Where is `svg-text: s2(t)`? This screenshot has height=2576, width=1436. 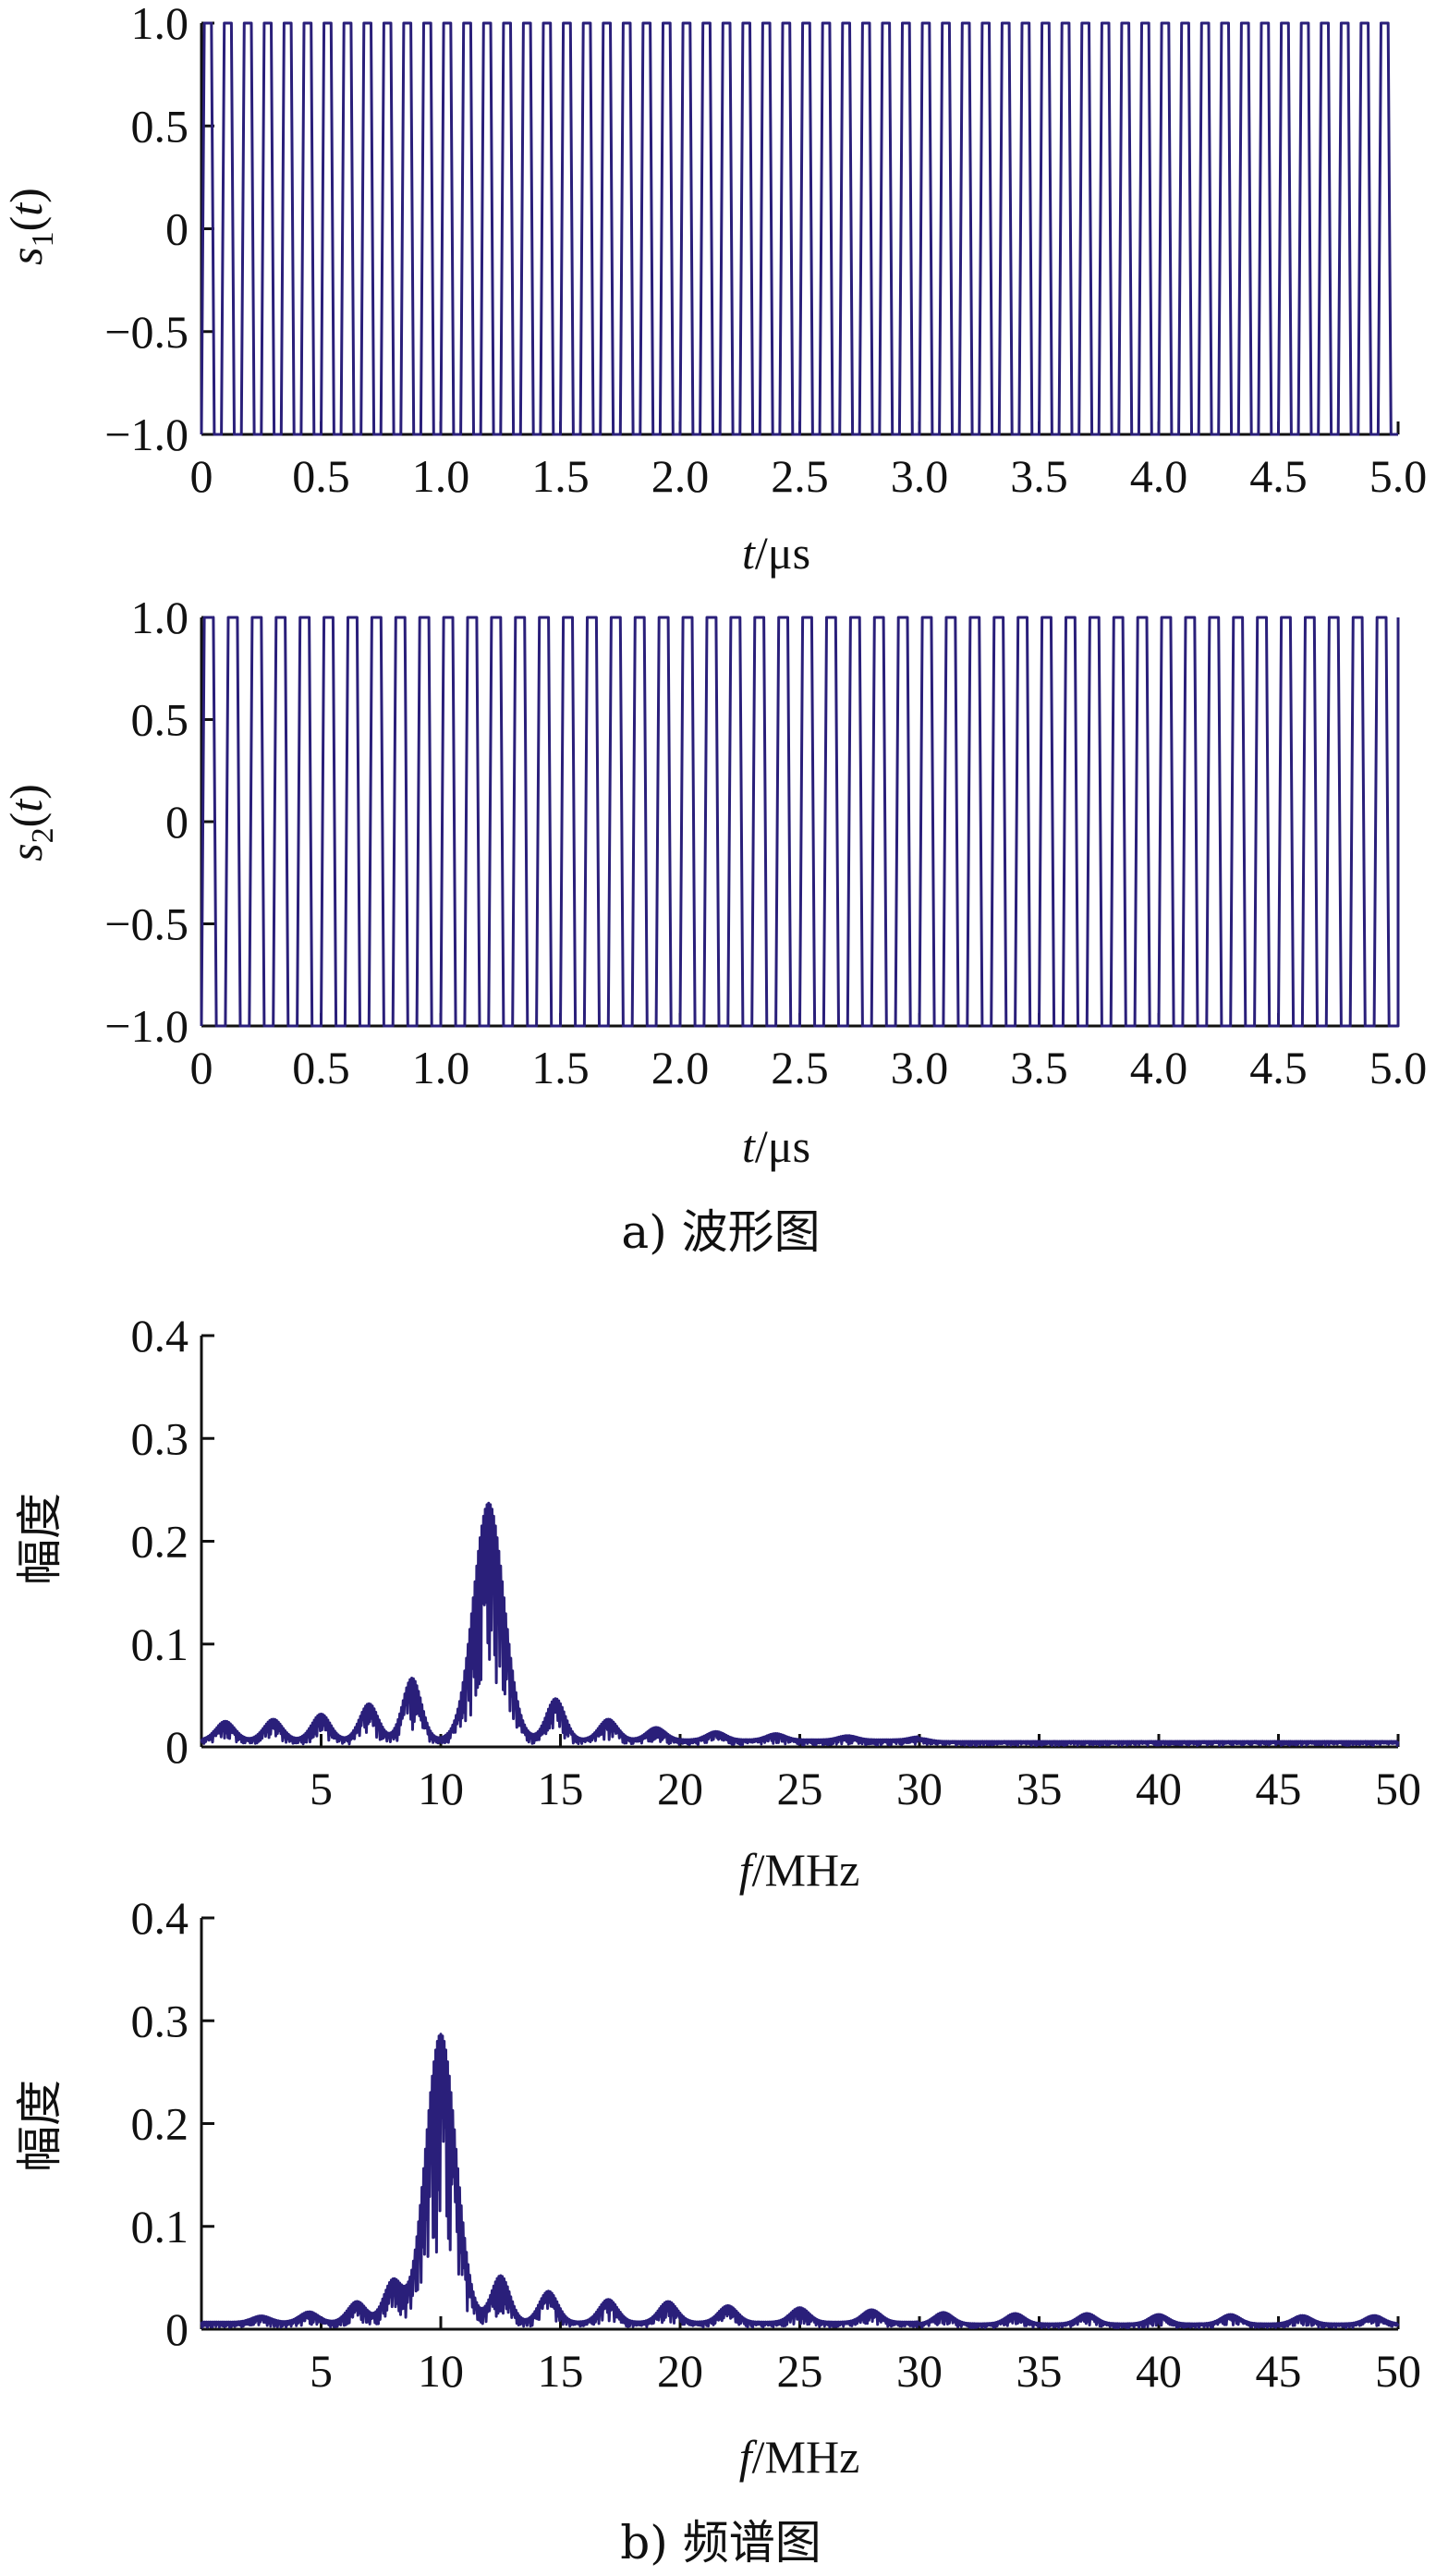
svg-text: s2(t) is located at coordinates (30, 822).